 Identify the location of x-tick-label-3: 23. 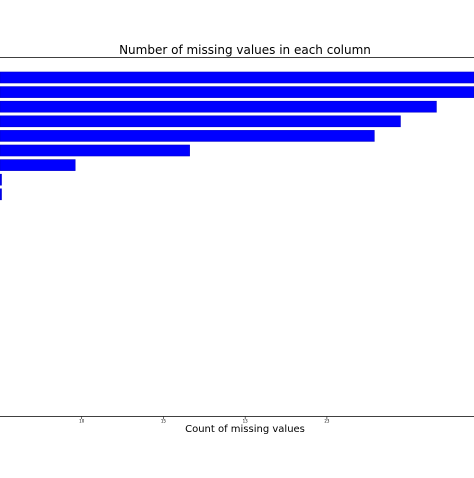
(327, 421).